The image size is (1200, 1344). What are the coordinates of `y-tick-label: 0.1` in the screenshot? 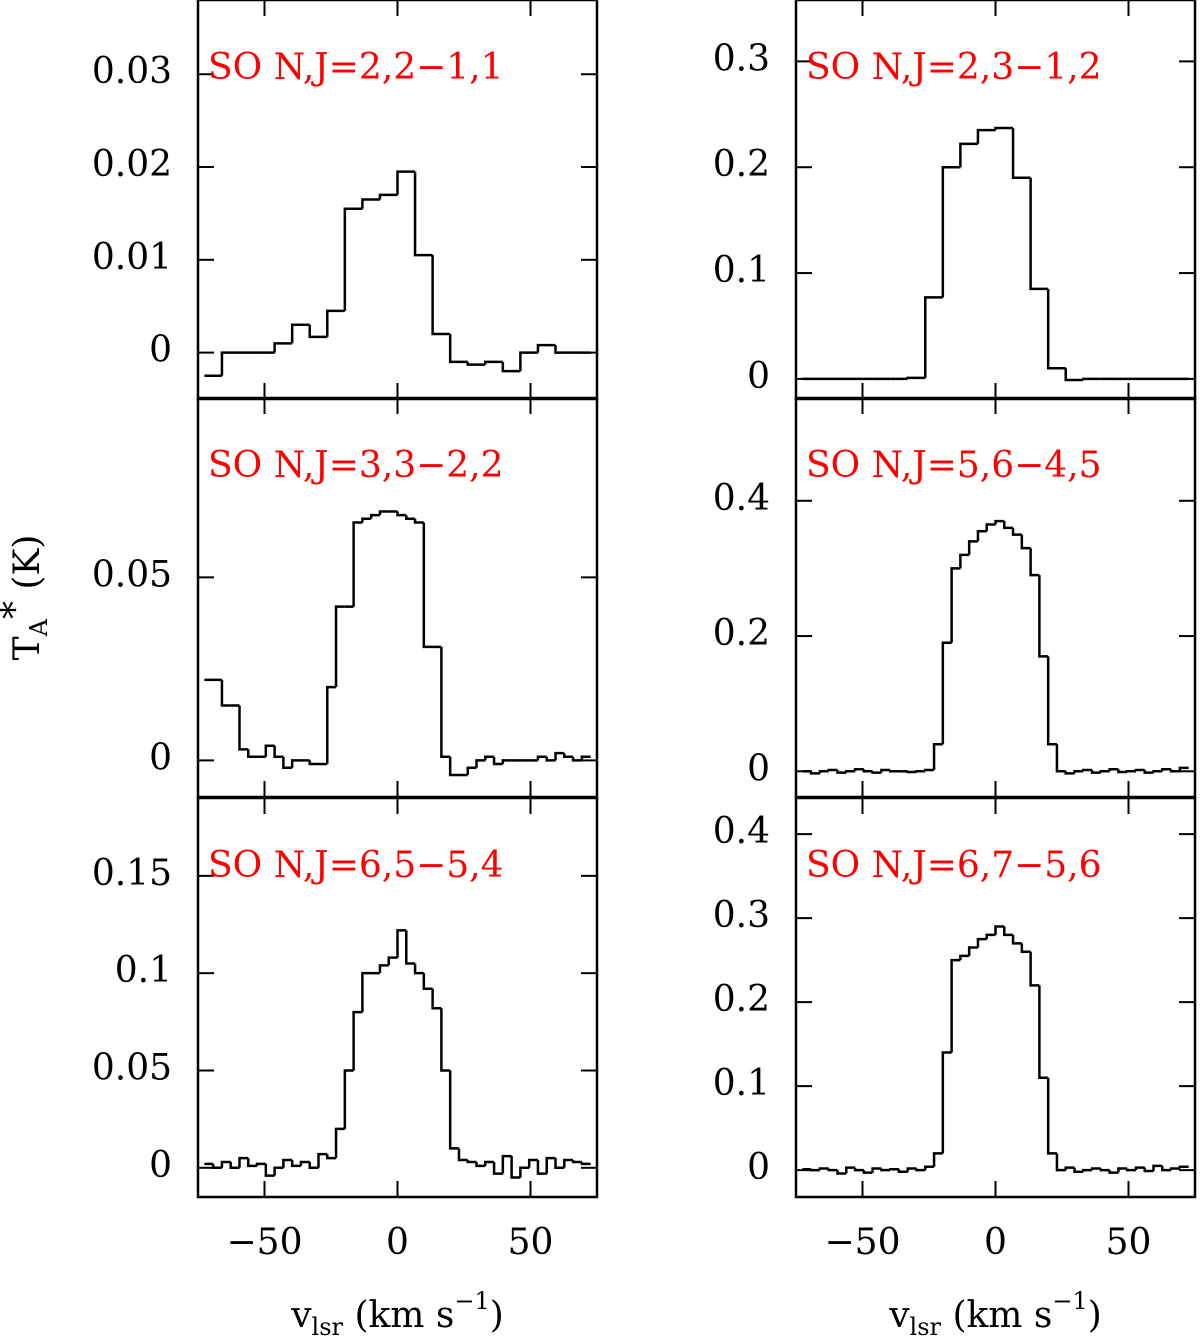 It's located at (741, 270).